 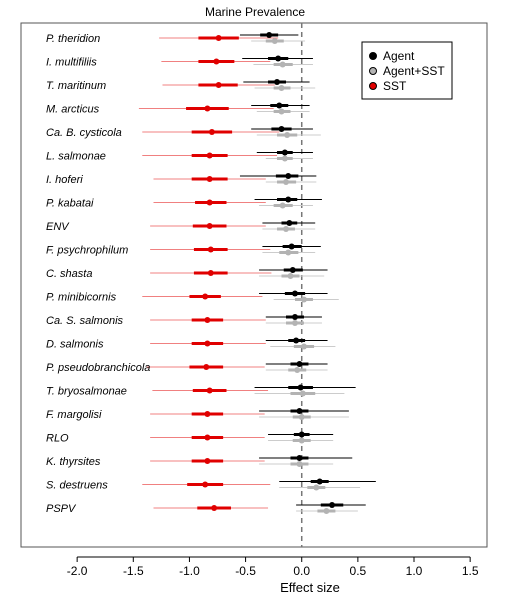 I want to click on x-tick-label: 1.5, so click(x=470, y=571).